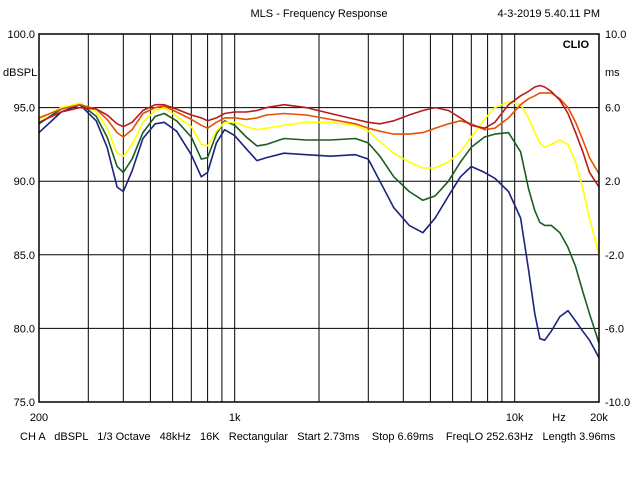  What do you see at coordinates (319, 418) in the screenshot?
I see `x-axis-ticks: 200 1k 10k 20k` at bounding box center [319, 418].